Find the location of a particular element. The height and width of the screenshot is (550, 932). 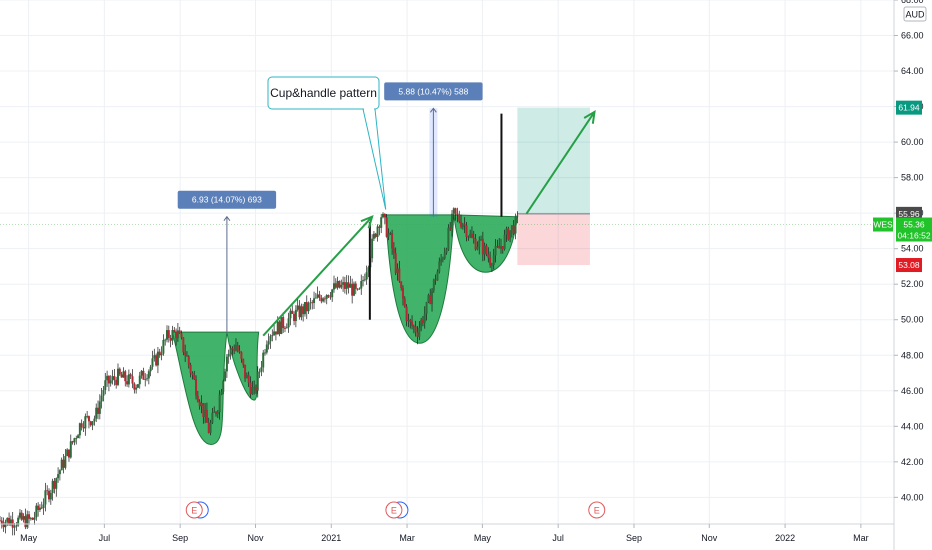

price-tag-box is located at coordinates (909, 265).